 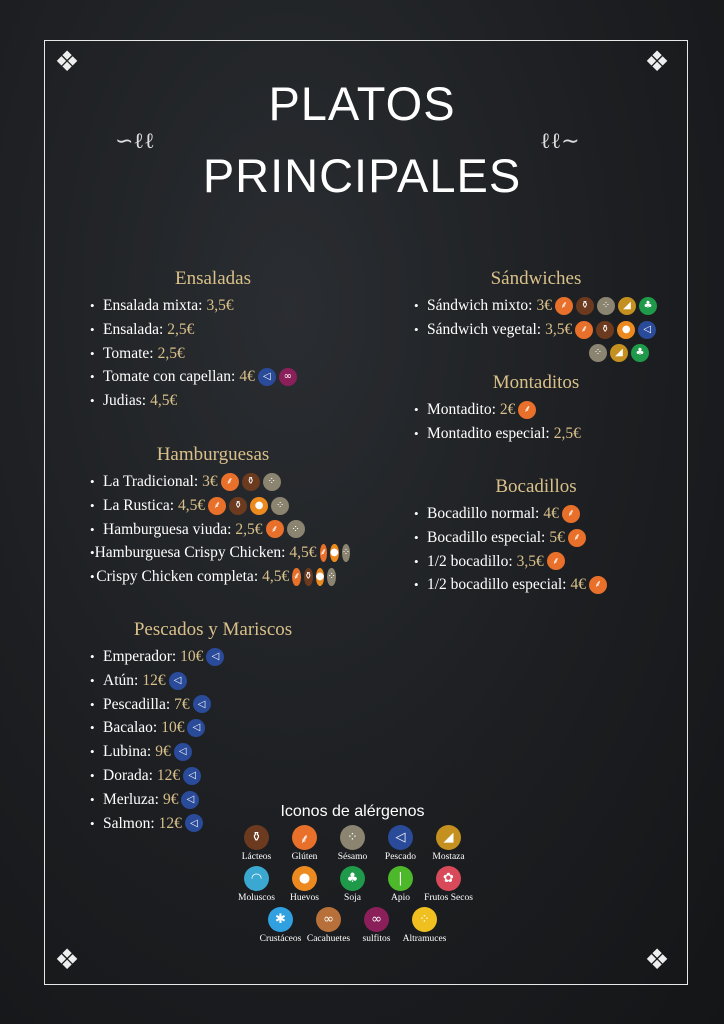 What do you see at coordinates (362, 103) in the screenshot?
I see `page-title-line1: PLATOS` at bounding box center [362, 103].